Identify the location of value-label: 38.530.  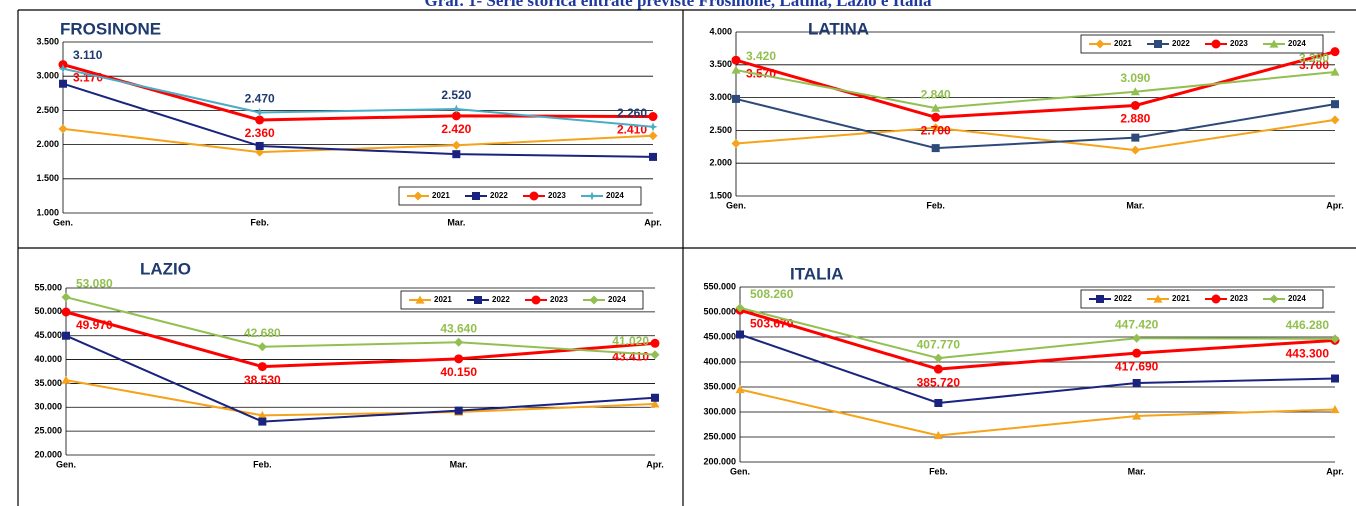
(262, 380).